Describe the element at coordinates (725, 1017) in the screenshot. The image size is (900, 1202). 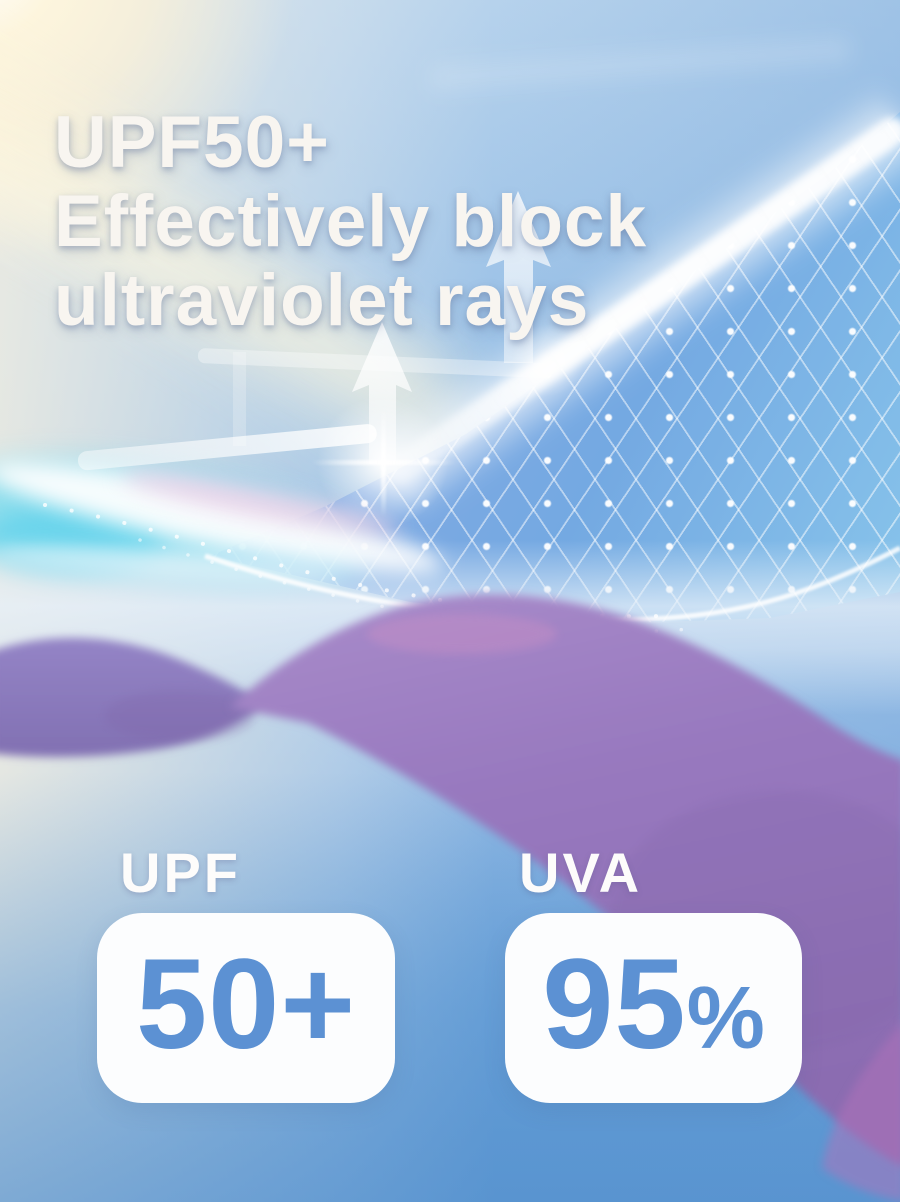
I see `stat-unit-uva: %` at that location.